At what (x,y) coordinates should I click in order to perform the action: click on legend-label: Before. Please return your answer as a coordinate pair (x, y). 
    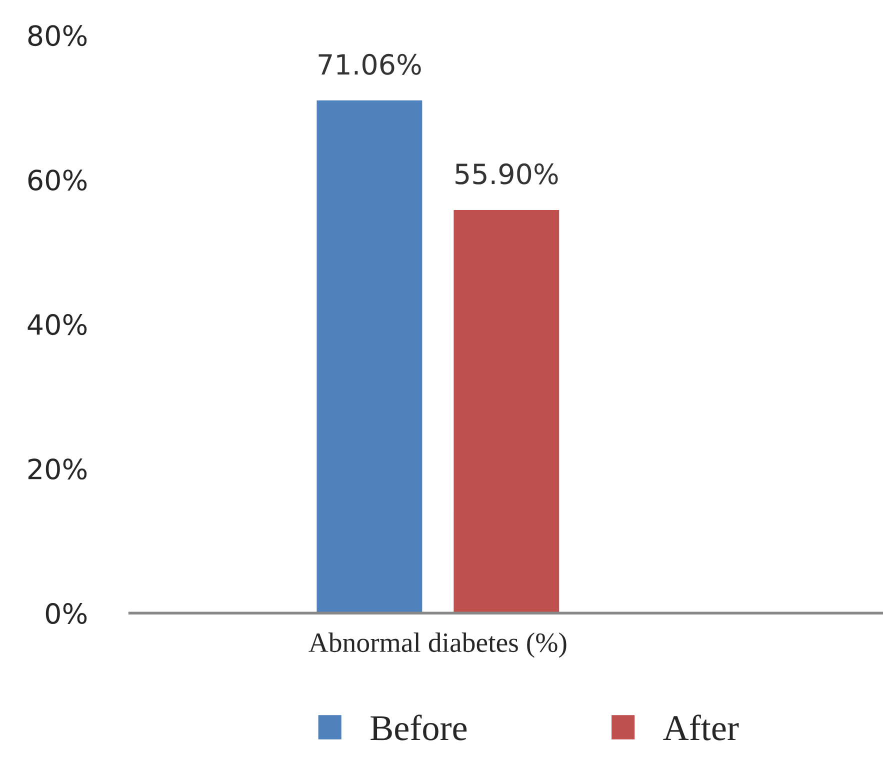
    Looking at the image, I should click on (418, 727).